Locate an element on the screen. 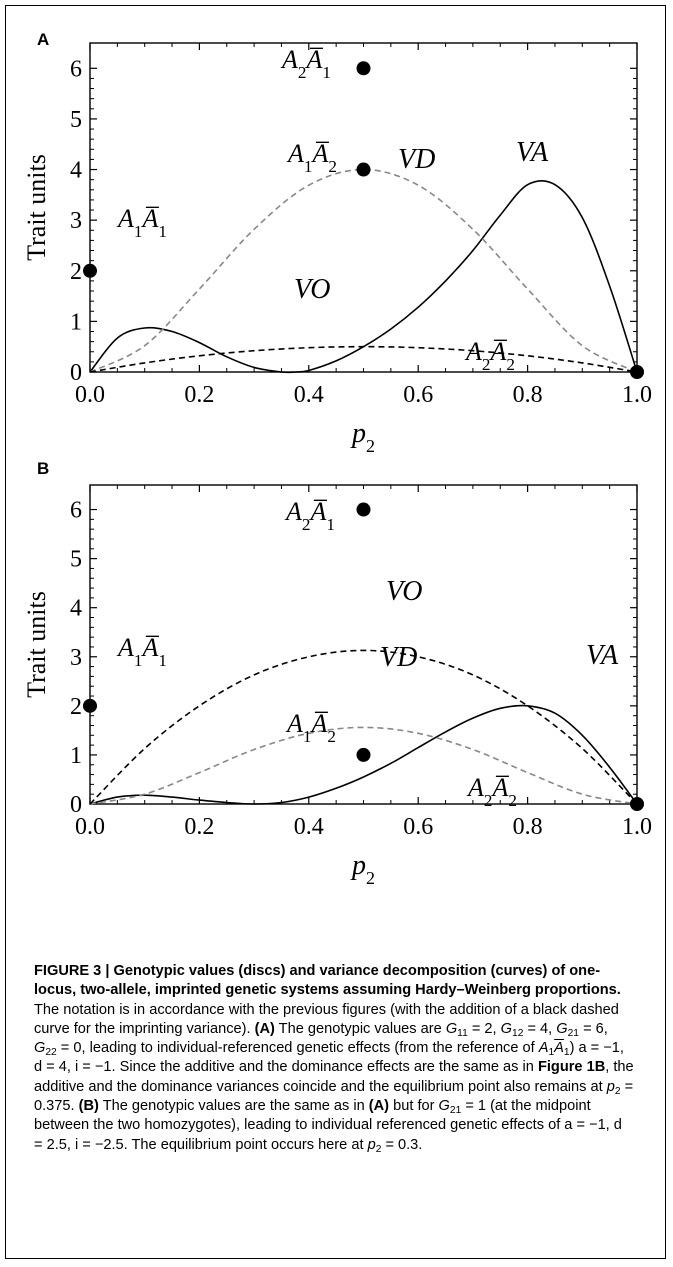  y-tick-label-a-1: 1 is located at coordinates (76, 322).